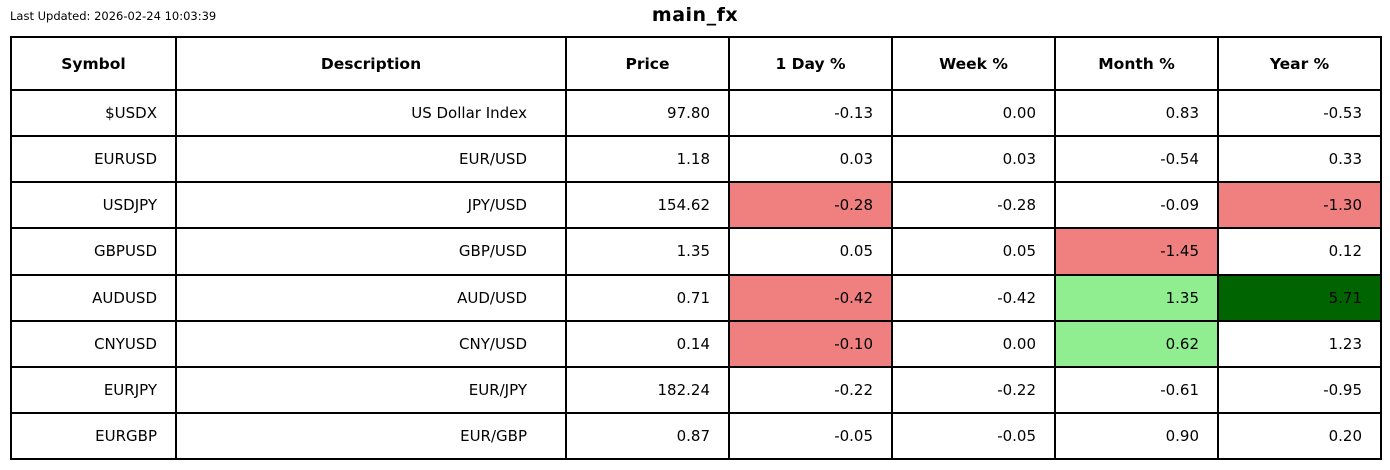  What do you see at coordinates (371, 113) in the screenshot?
I see `cell-description: US Dollar Index` at bounding box center [371, 113].